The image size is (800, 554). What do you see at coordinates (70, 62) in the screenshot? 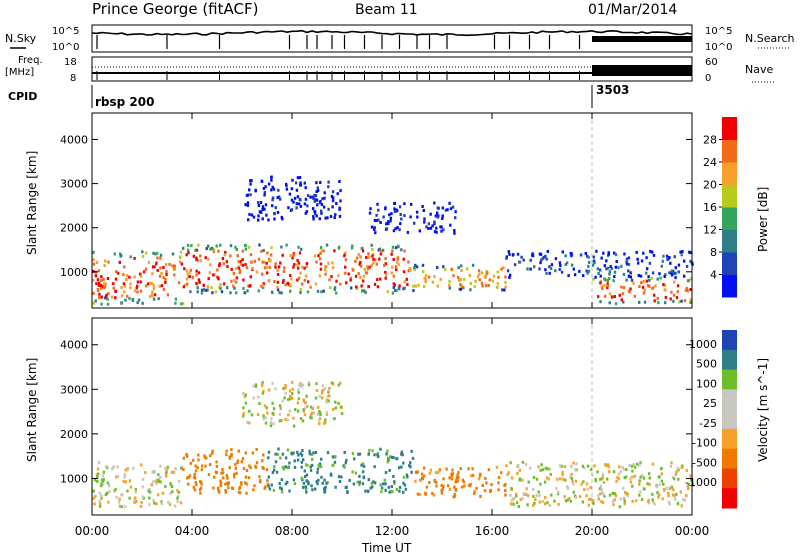
I see `freq-top-tick: 18` at bounding box center [70, 62].